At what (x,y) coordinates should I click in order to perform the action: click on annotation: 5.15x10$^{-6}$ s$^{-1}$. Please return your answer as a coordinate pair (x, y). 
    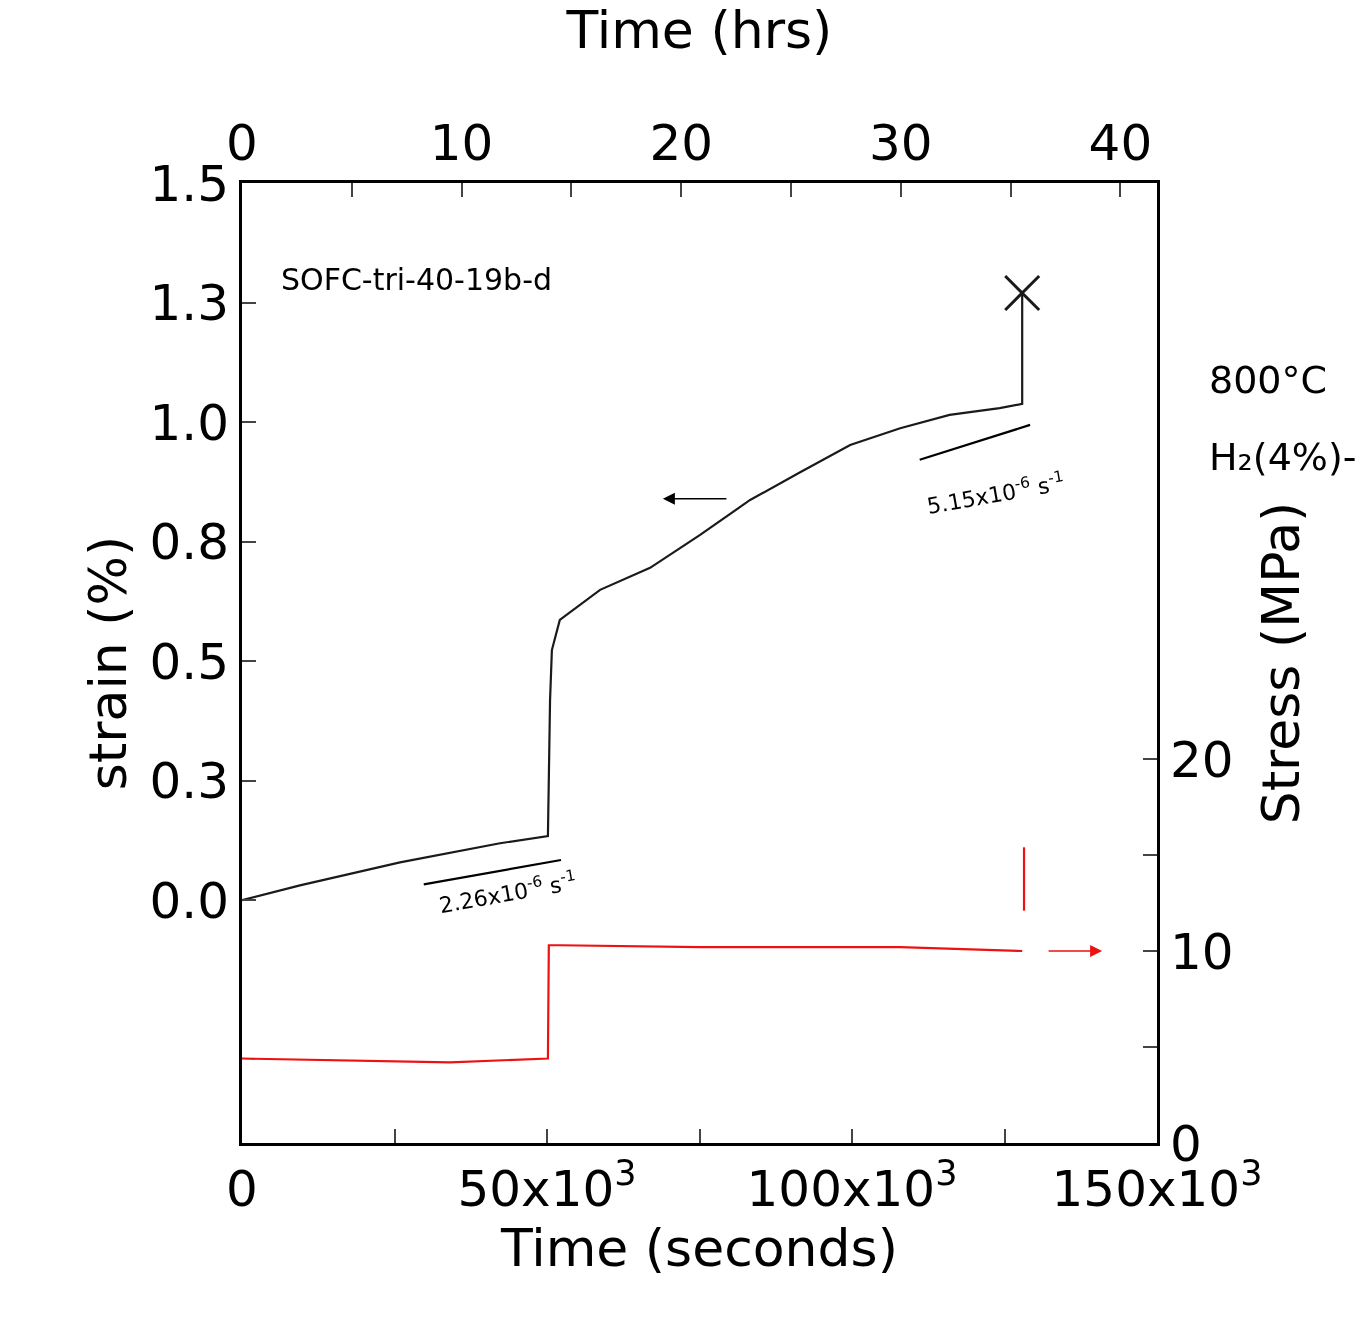
    Looking at the image, I should click on (995, 493).